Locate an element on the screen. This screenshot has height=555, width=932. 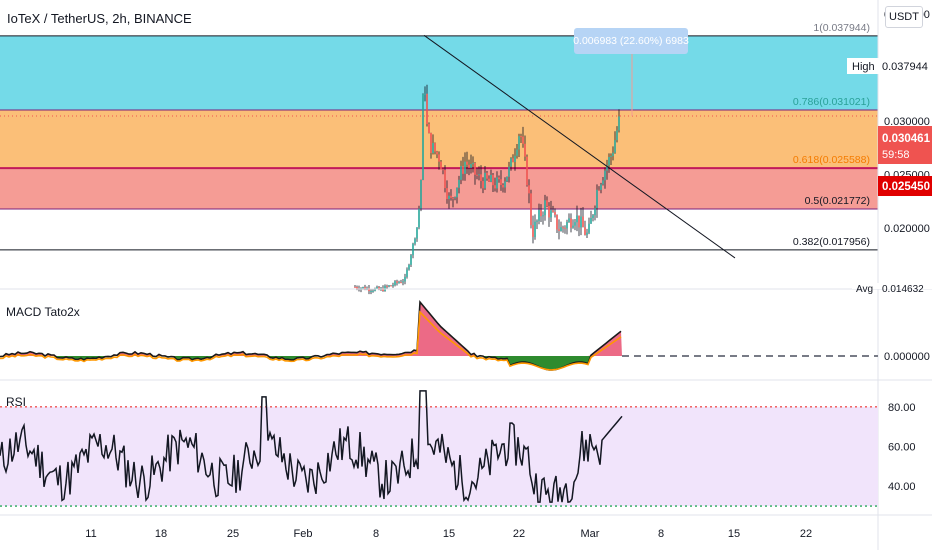
macd-signal-line is located at coordinates (311, 340).